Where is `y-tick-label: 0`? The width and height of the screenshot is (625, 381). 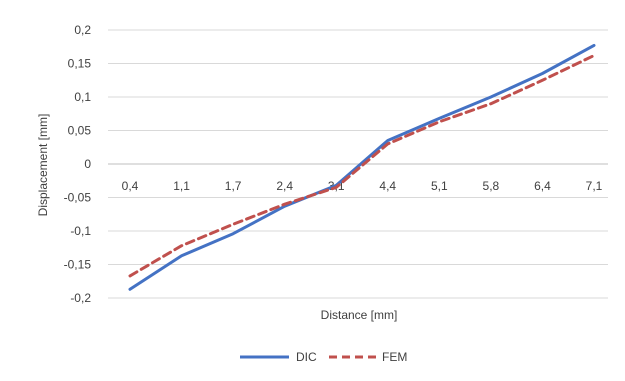
y-tick-label: 0 is located at coordinates (87, 164).